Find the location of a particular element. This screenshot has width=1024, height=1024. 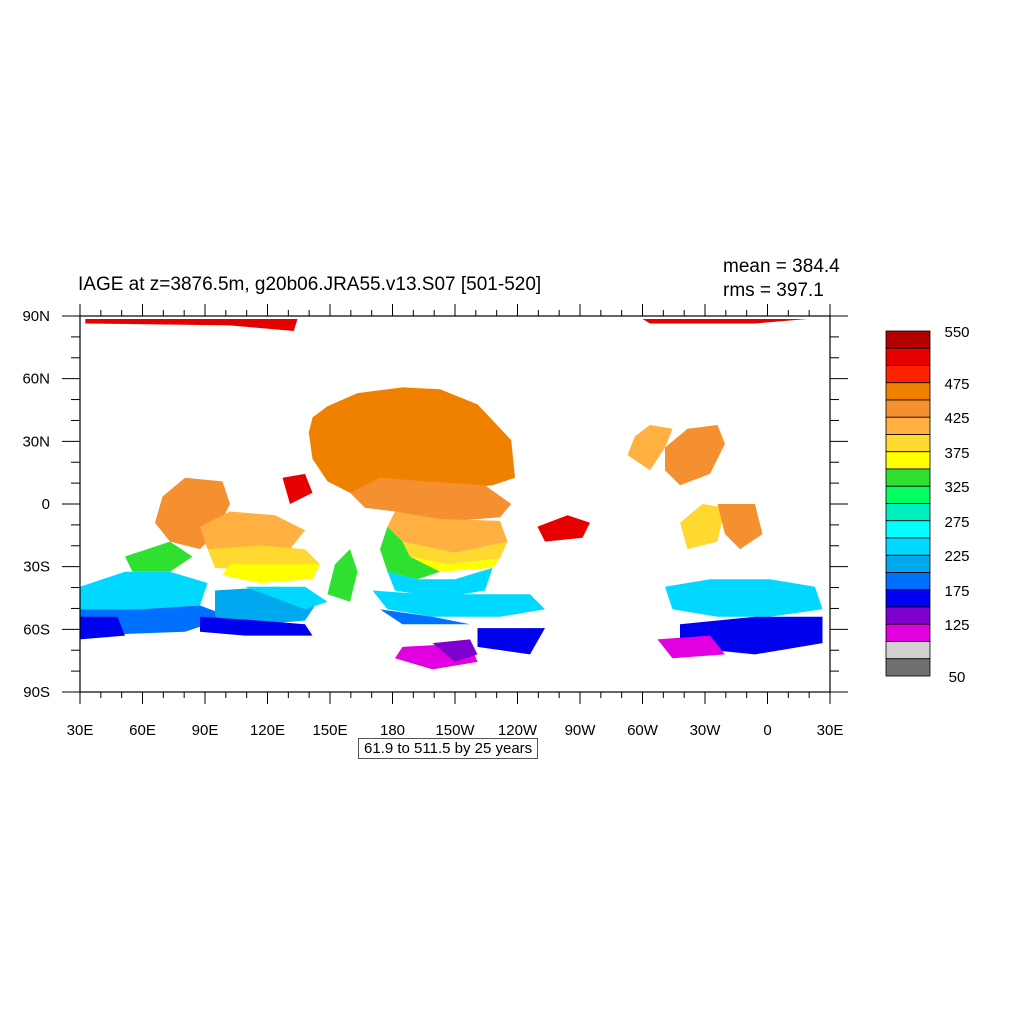

lon-tick-label: 150W is located at coordinates (455, 730).